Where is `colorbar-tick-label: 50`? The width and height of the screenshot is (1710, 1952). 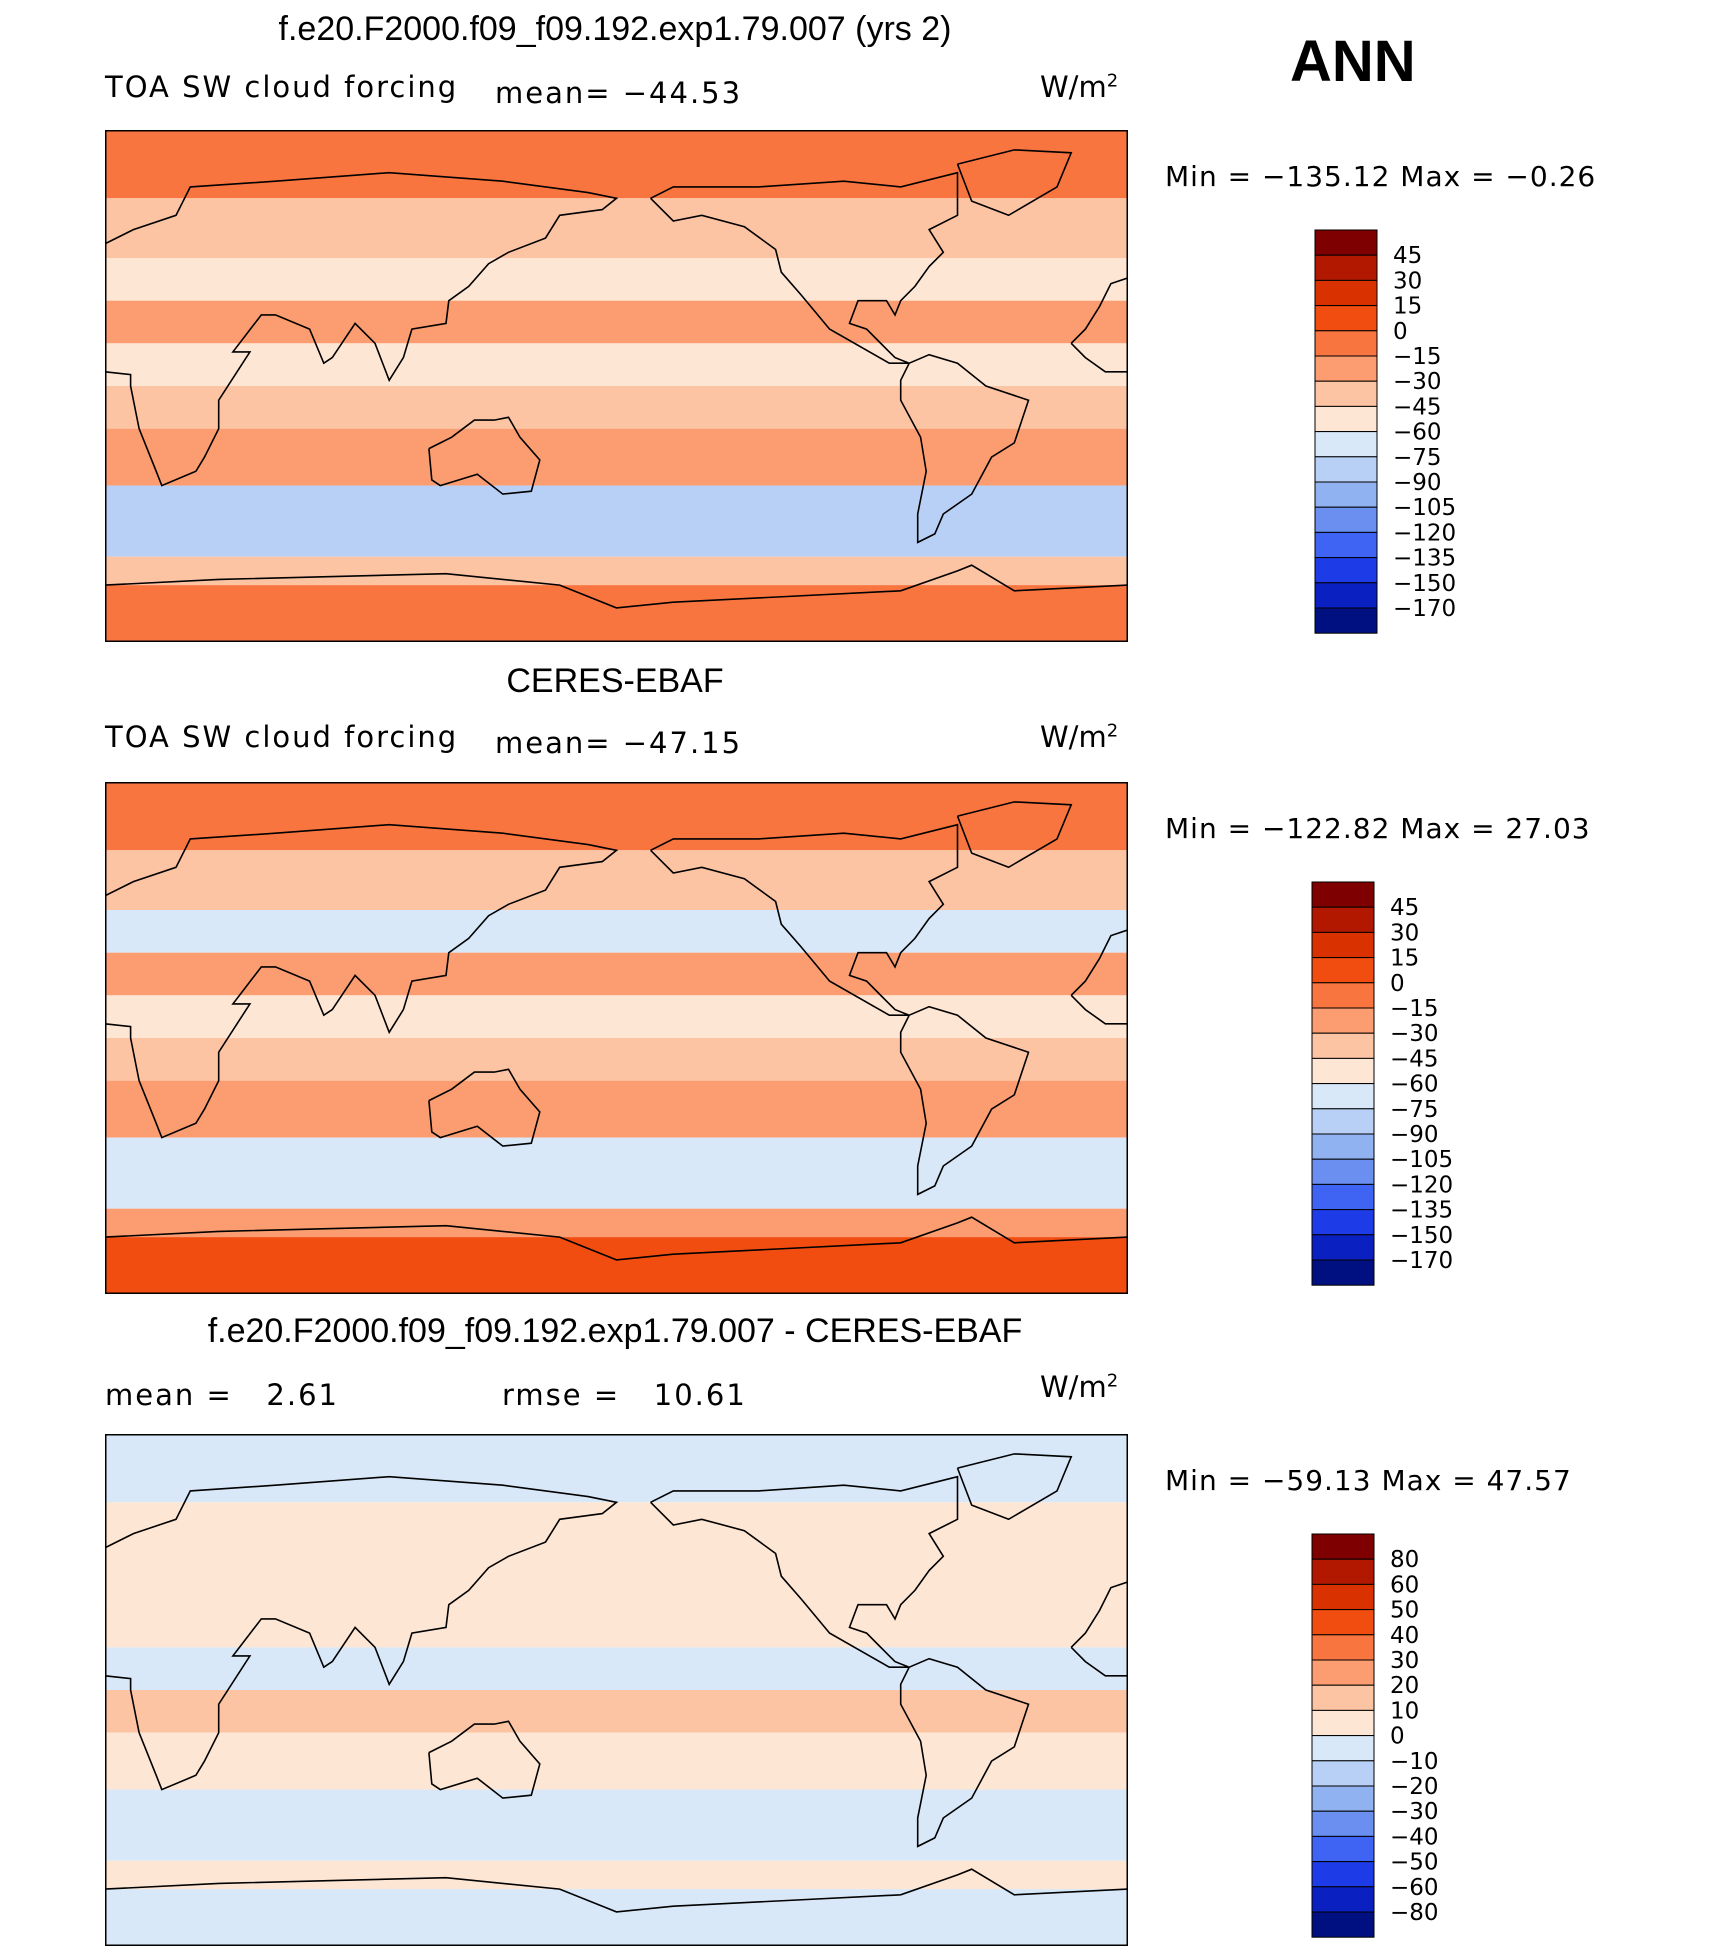 colorbar-tick-label: 50 is located at coordinates (1404, 1611).